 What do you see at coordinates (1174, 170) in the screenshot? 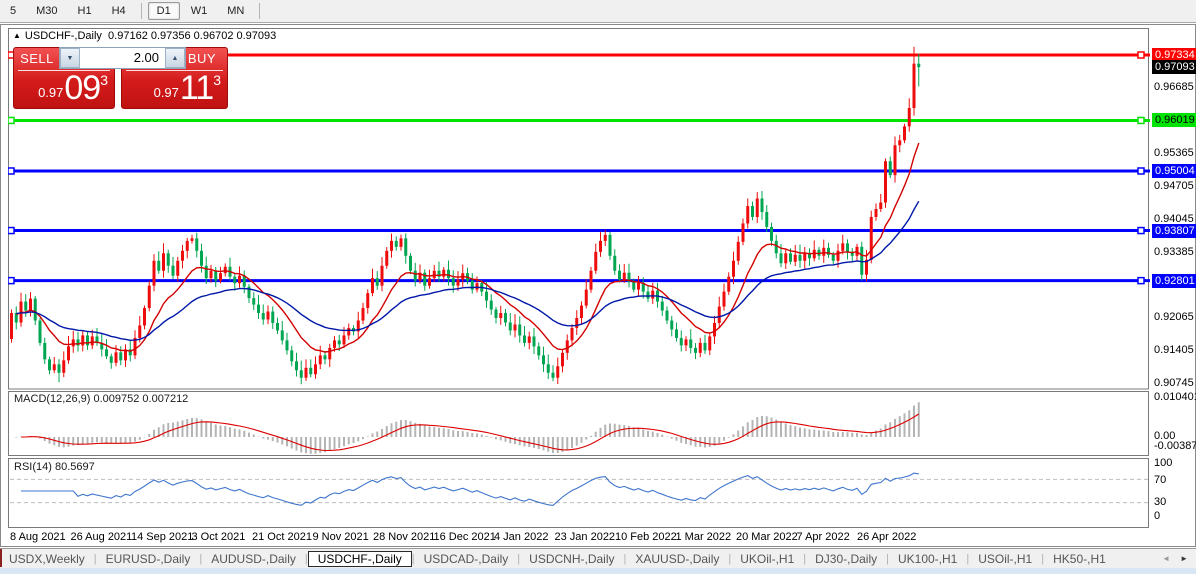
I see `price-line-badge-0.95004: 0.95004` at bounding box center [1174, 170].